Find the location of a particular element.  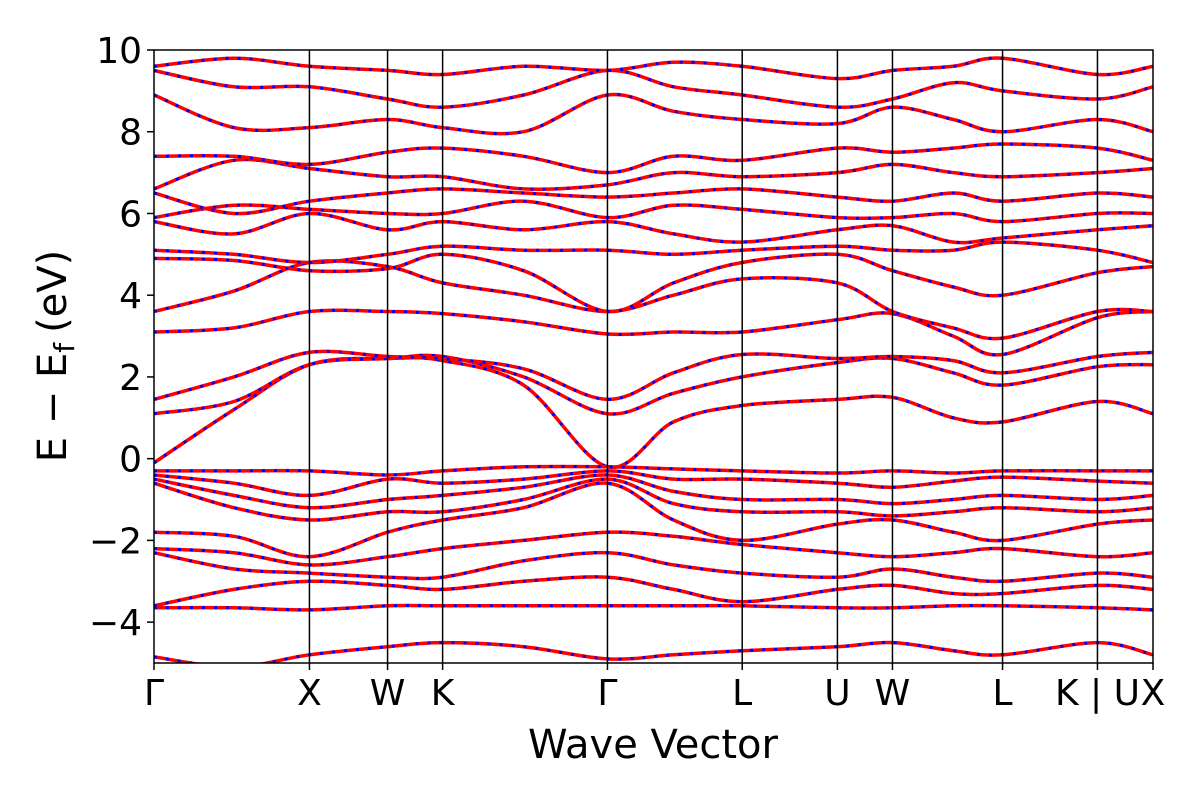

y-tick-label-6: 8 is located at coordinates (130, 133).